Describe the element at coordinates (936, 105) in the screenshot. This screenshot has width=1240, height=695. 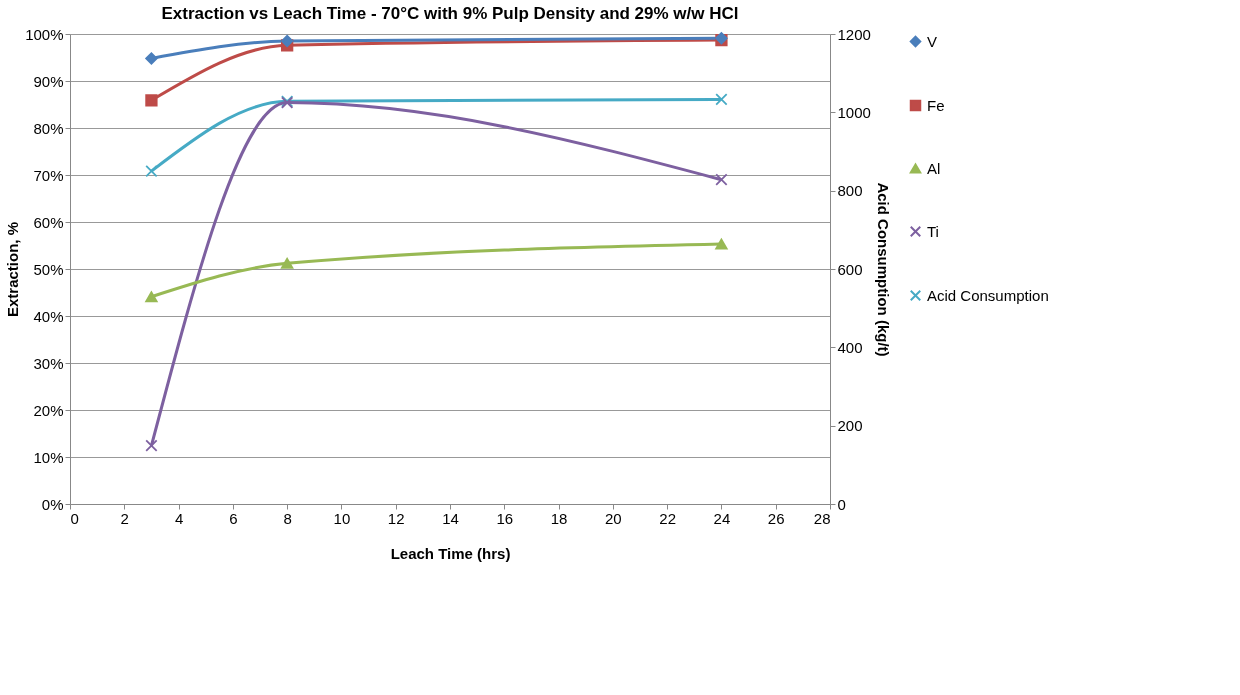
I see `legend-label: Fe` at that location.